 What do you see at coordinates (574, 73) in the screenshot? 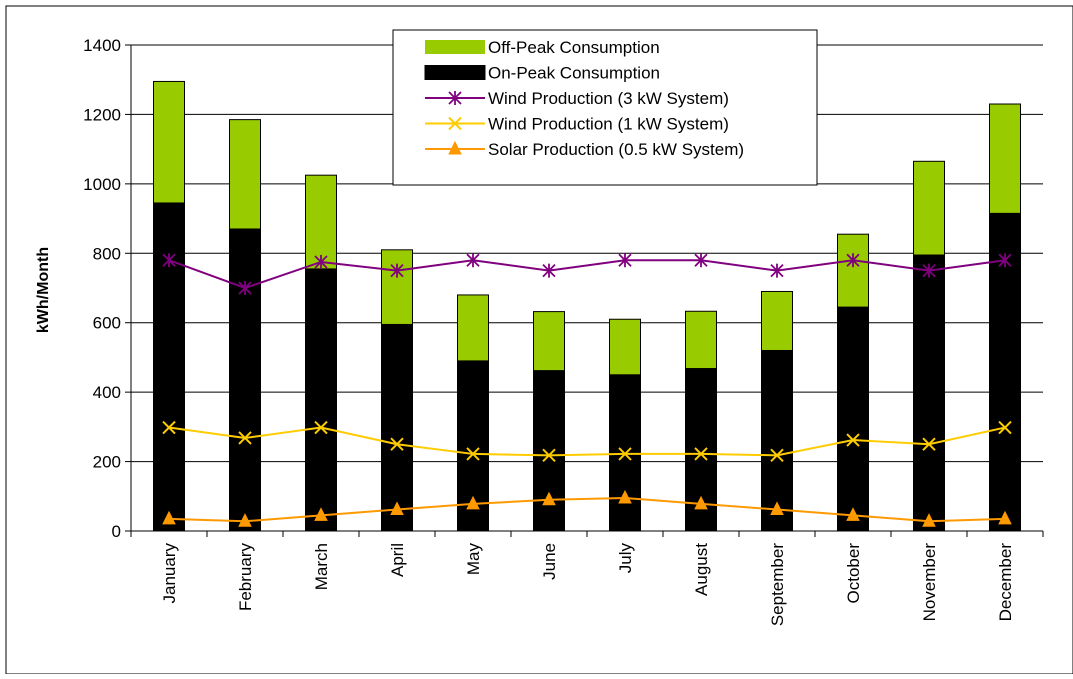
I see `legend-label-on-peak-consumption: On-Peak Consumption` at bounding box center [574, 73].